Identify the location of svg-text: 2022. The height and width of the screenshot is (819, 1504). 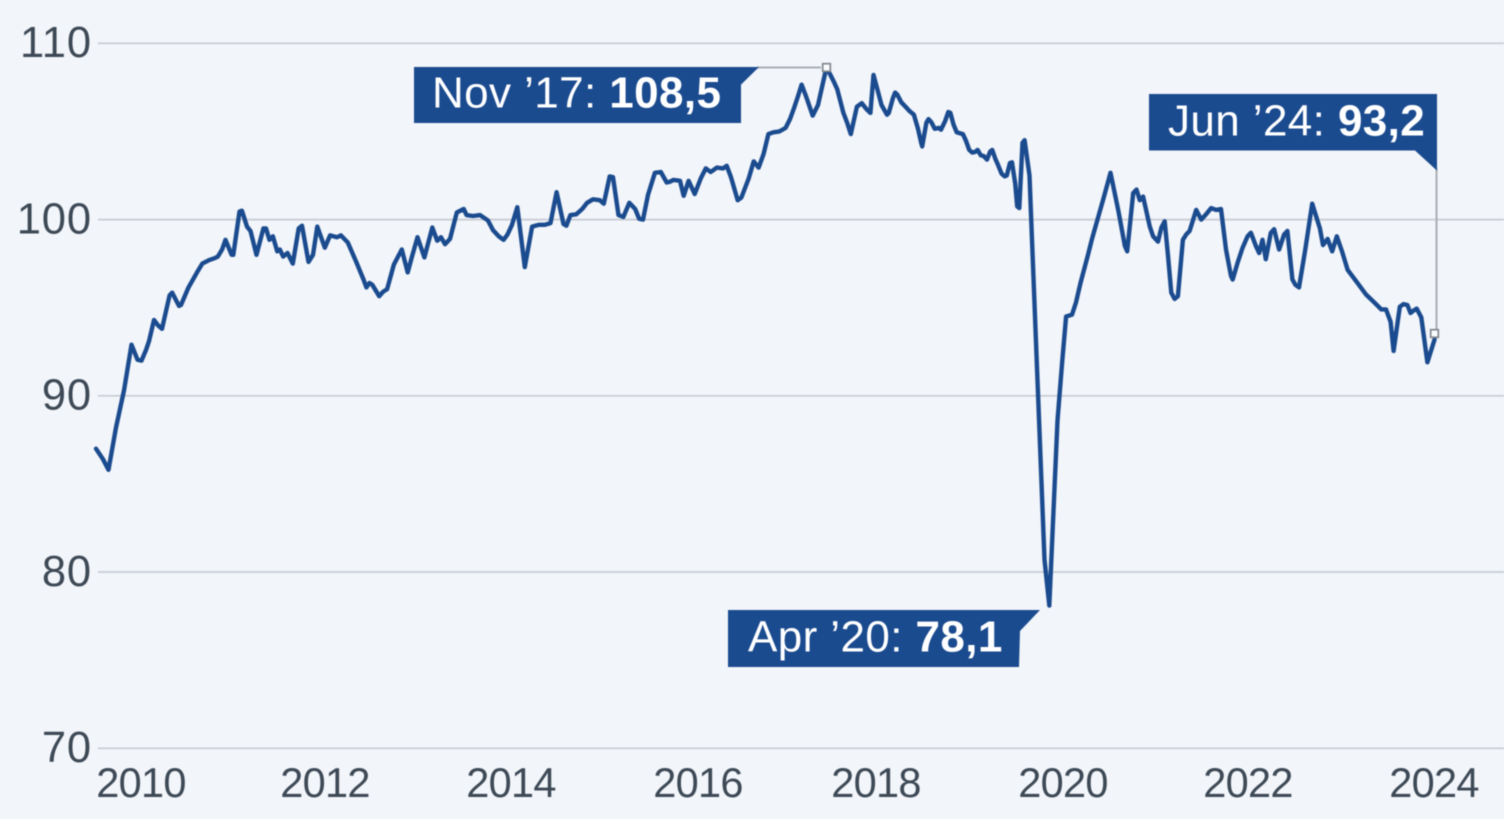
(1248, 782).